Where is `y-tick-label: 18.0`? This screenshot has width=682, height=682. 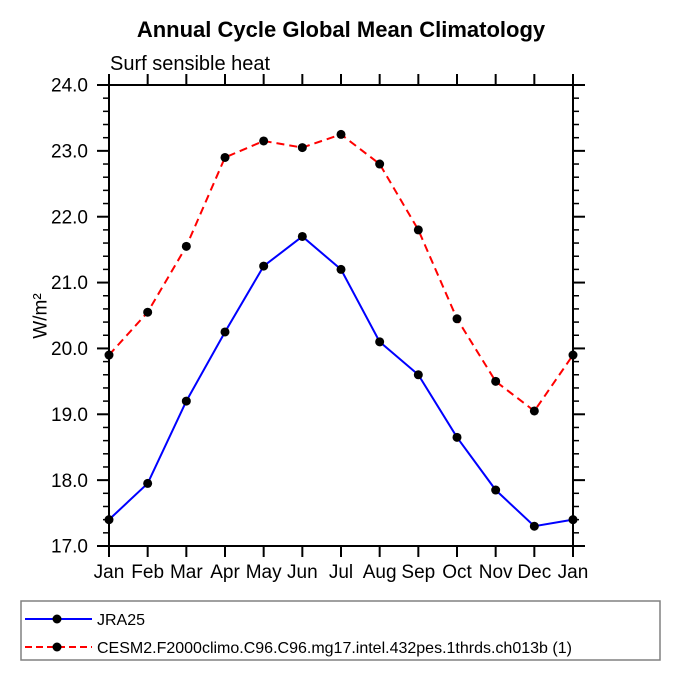 y-tick-label: 18.0 is located at coordinates (69, 481).